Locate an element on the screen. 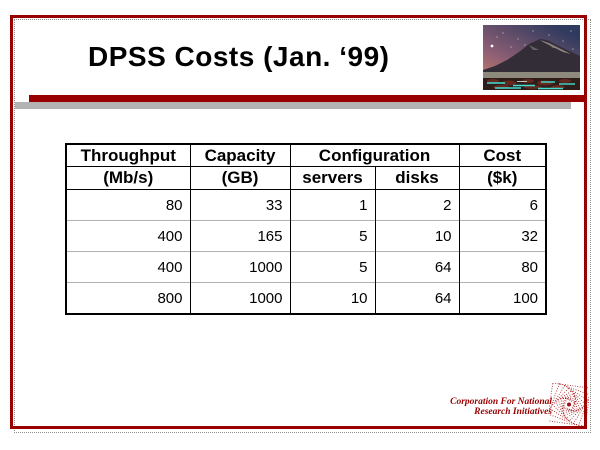 The height and width of the screenshot is (450, 600). cell-cost: 100 is located at coordinates (502, 298).